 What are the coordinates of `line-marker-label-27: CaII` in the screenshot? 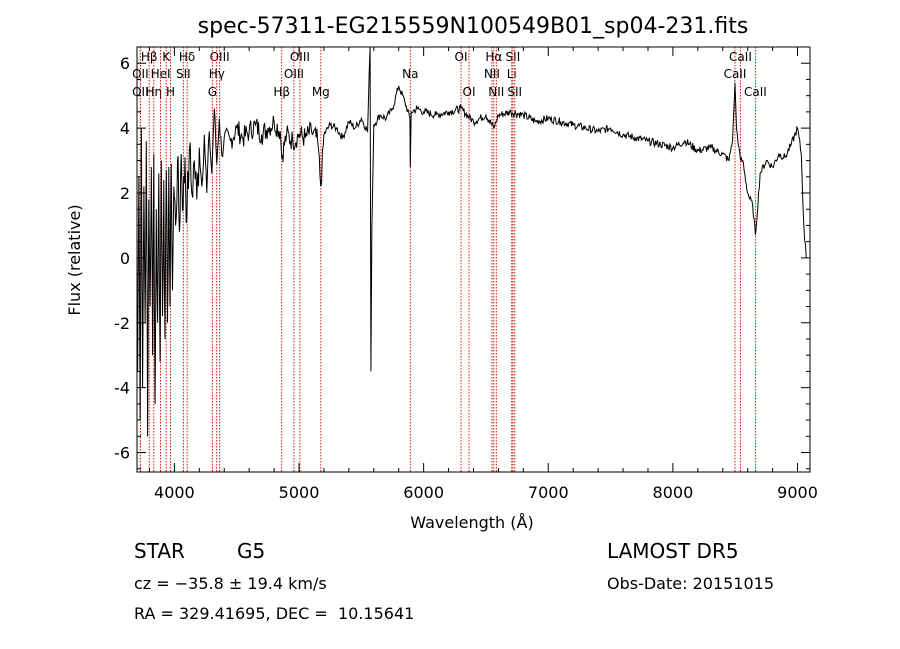 It's located at (755, 92).